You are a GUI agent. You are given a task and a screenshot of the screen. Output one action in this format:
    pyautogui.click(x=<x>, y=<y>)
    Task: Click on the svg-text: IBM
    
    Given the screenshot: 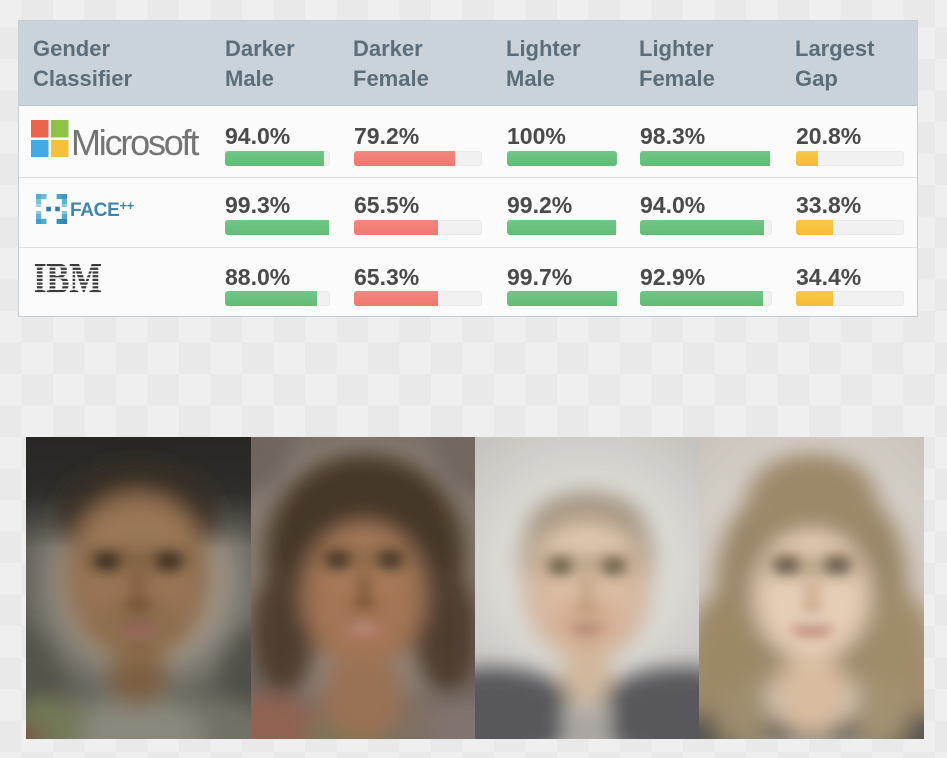 What is the action you would take?
    pyautogui.click(x=68, y=278)
    